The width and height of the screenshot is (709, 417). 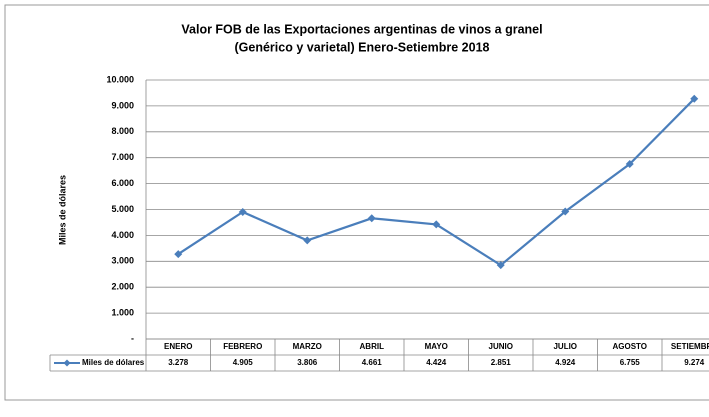 What do you see at coordinates (113, 362) in the screenshot?
I see `legend-label: Miles de dólares` at bounding box center [113, 362].